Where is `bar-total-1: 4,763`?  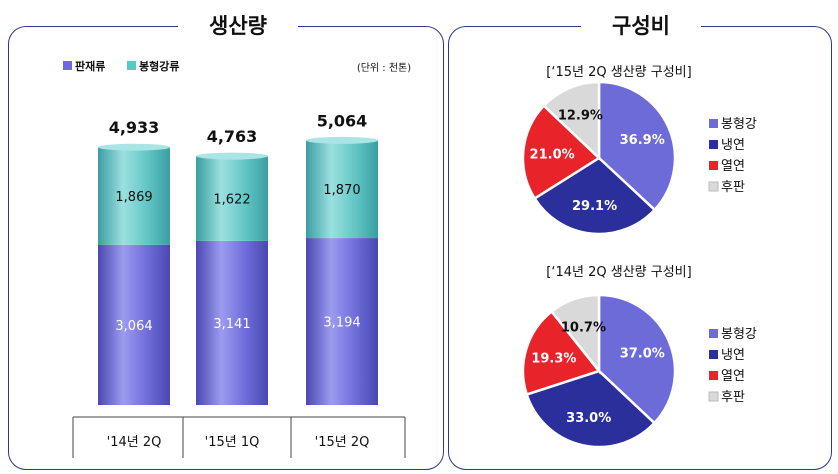 bar-total-1: 4,763 is located at coordinates (232, 136).